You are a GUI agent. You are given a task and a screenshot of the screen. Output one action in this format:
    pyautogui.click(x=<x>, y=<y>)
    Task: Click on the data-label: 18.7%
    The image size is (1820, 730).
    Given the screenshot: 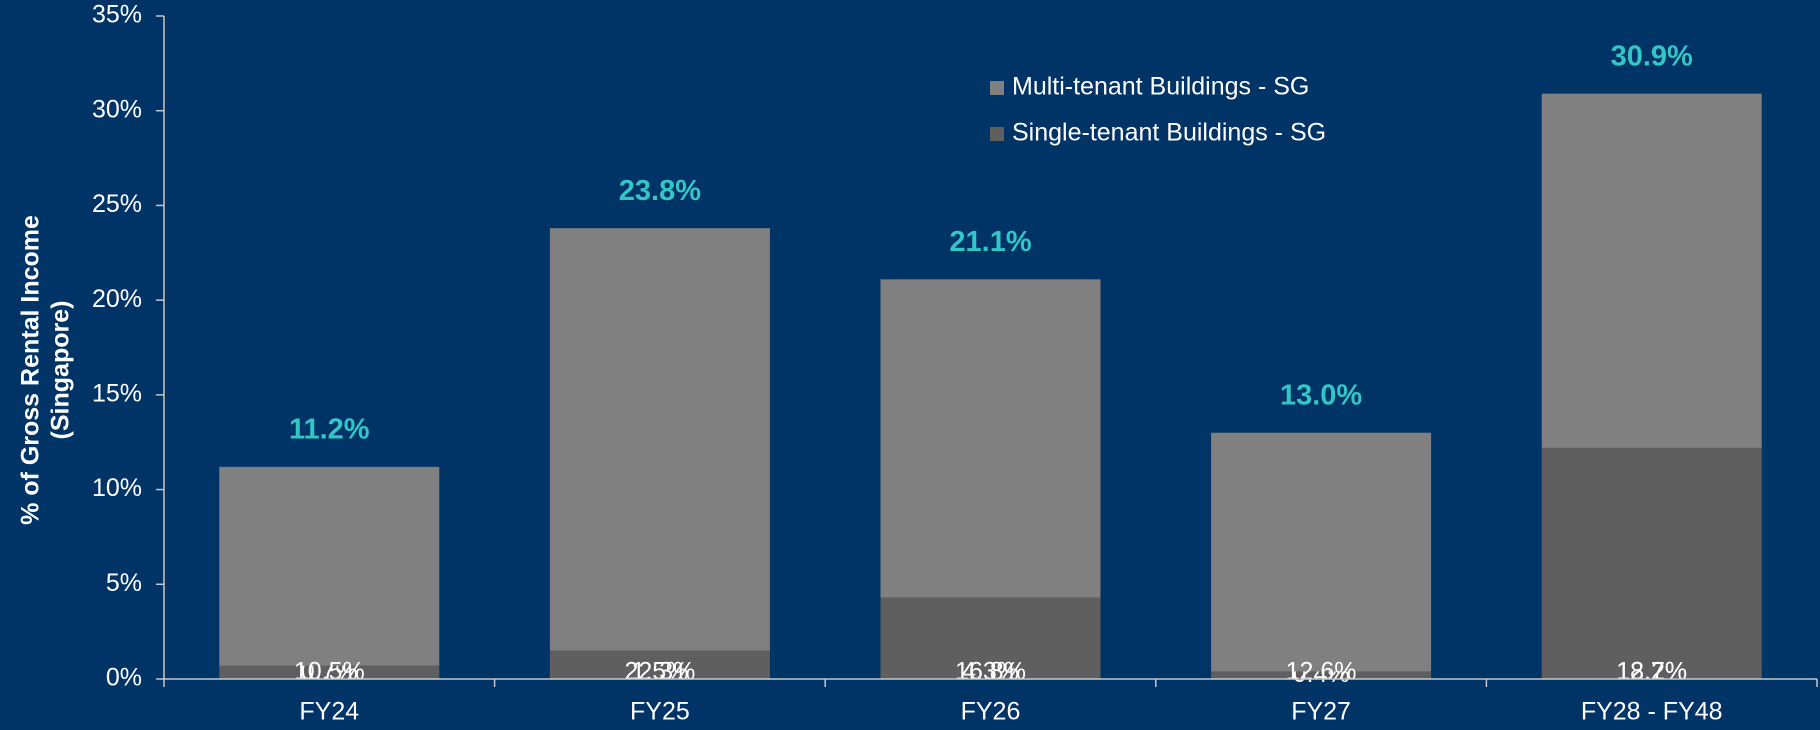 What is the action you would take?
    pyautogui.click(x=1651, y=672)
    